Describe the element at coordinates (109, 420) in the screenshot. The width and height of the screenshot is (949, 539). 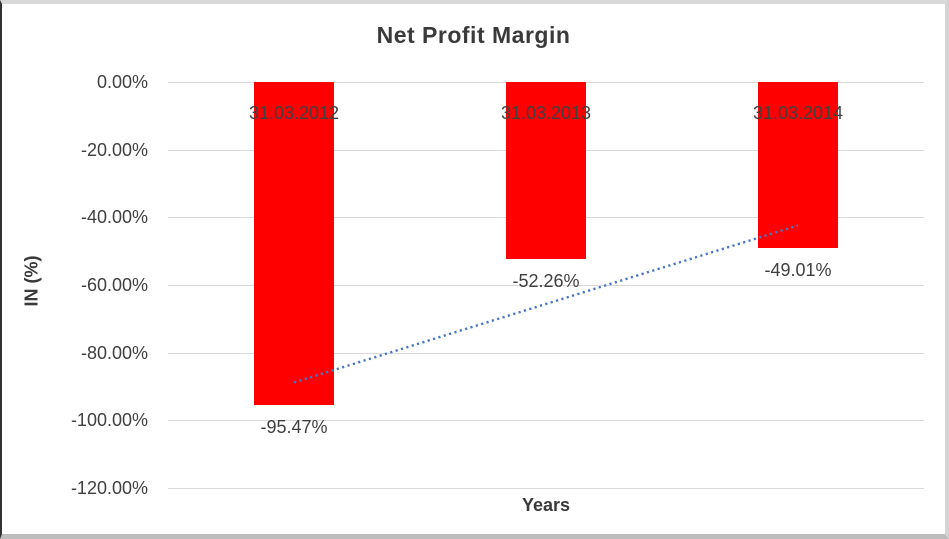
I see `y-axis-tick: -100.00%` at that location.